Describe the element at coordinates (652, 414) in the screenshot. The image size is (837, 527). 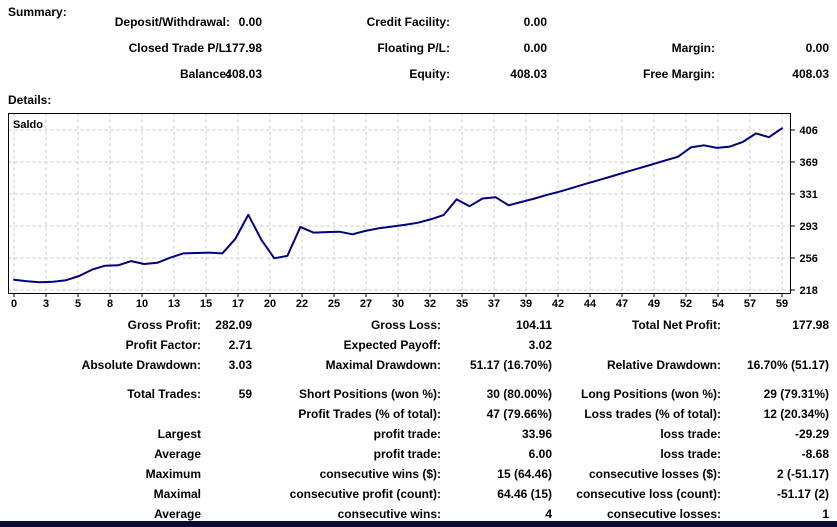
I see `stat-label: Loss trades (% of total):` at that location.